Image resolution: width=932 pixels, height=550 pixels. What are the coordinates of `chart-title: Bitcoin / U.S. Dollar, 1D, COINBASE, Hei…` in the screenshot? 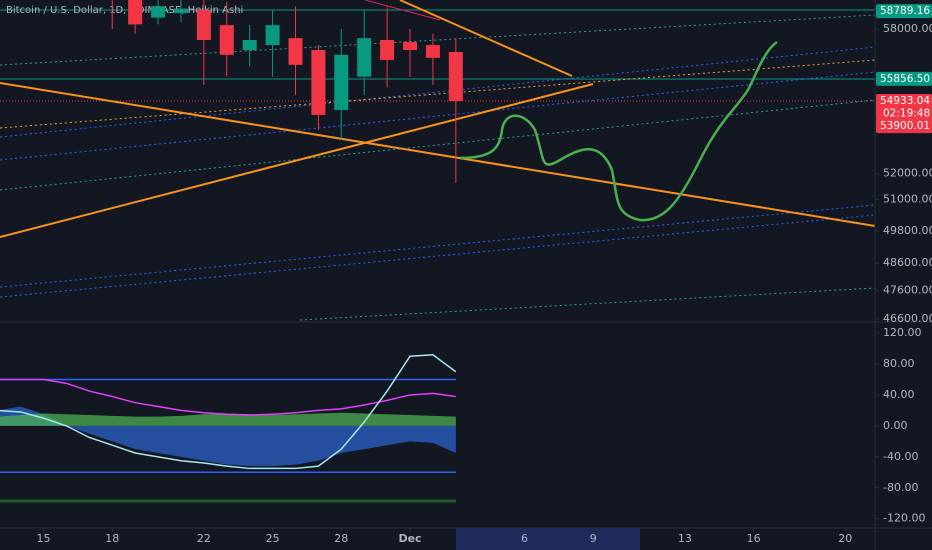 It's located at (124, 10).